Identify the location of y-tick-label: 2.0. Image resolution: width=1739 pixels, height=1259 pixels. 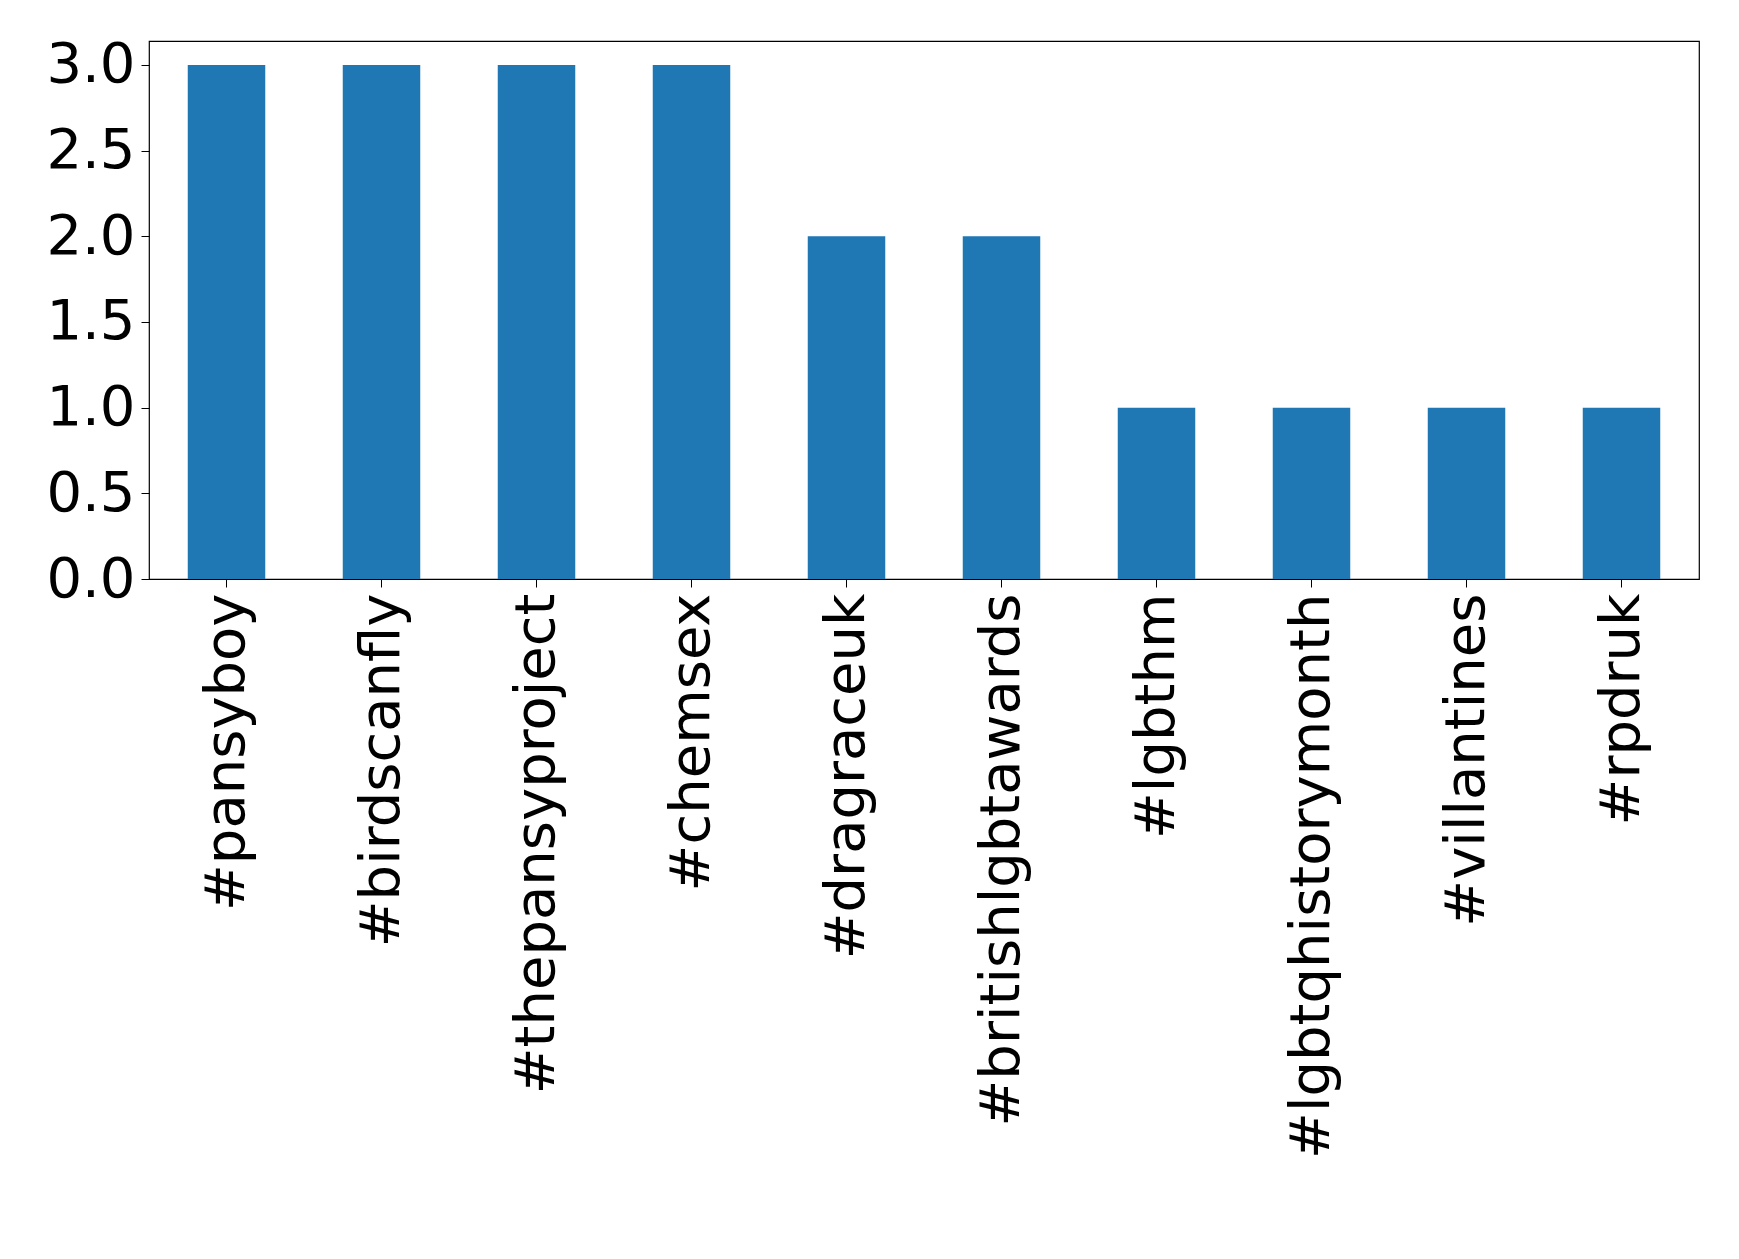
(91, 234).